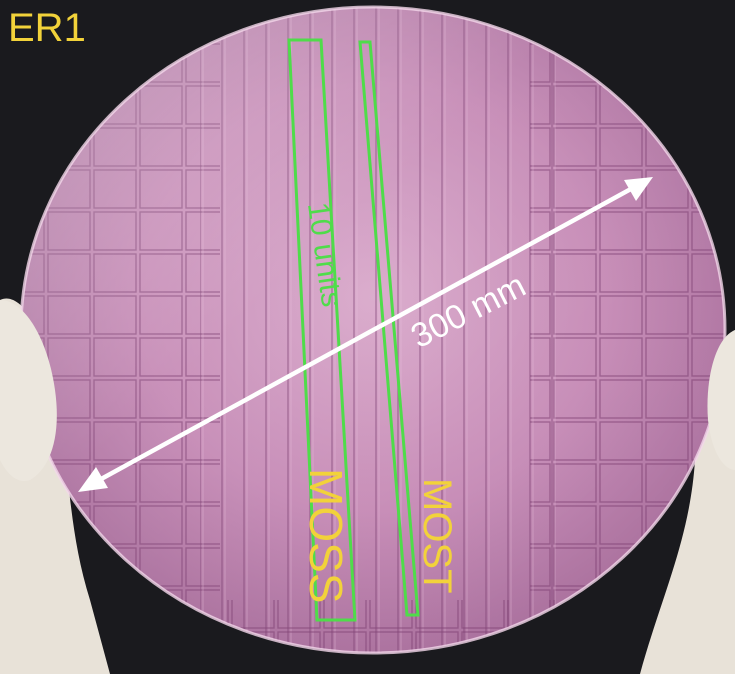 The height and width of the screenshot is (674, 735). I want to click on most-label: MOST, so click(437, 536).